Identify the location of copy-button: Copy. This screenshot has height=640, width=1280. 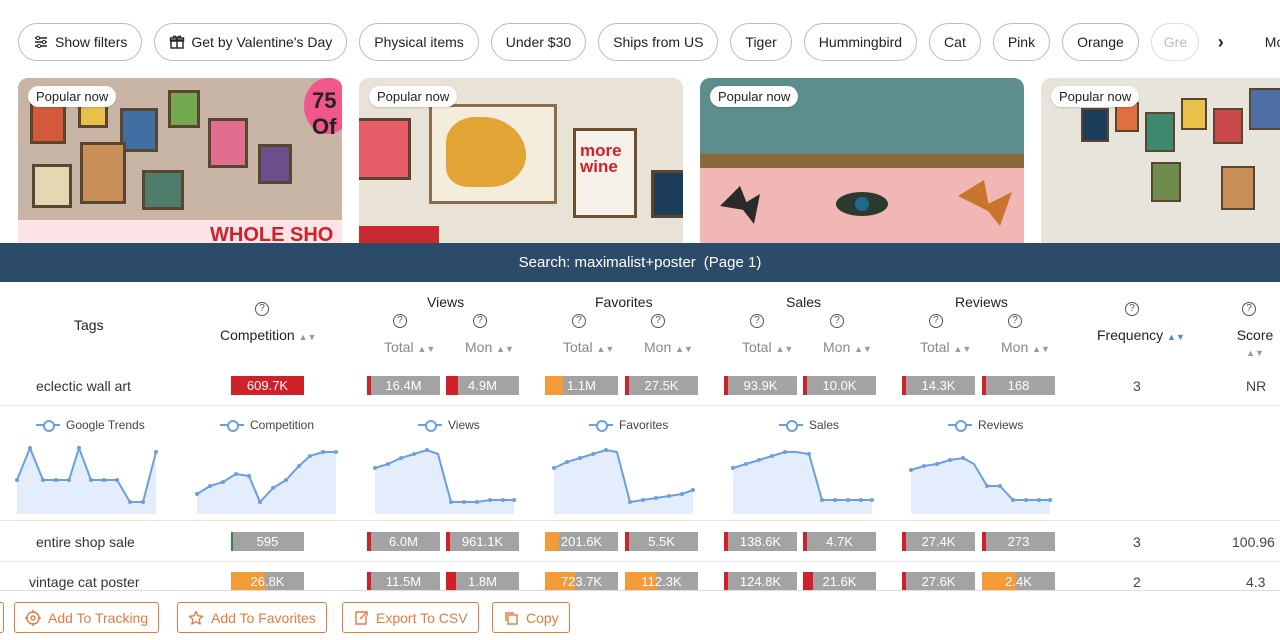
(531, 617).